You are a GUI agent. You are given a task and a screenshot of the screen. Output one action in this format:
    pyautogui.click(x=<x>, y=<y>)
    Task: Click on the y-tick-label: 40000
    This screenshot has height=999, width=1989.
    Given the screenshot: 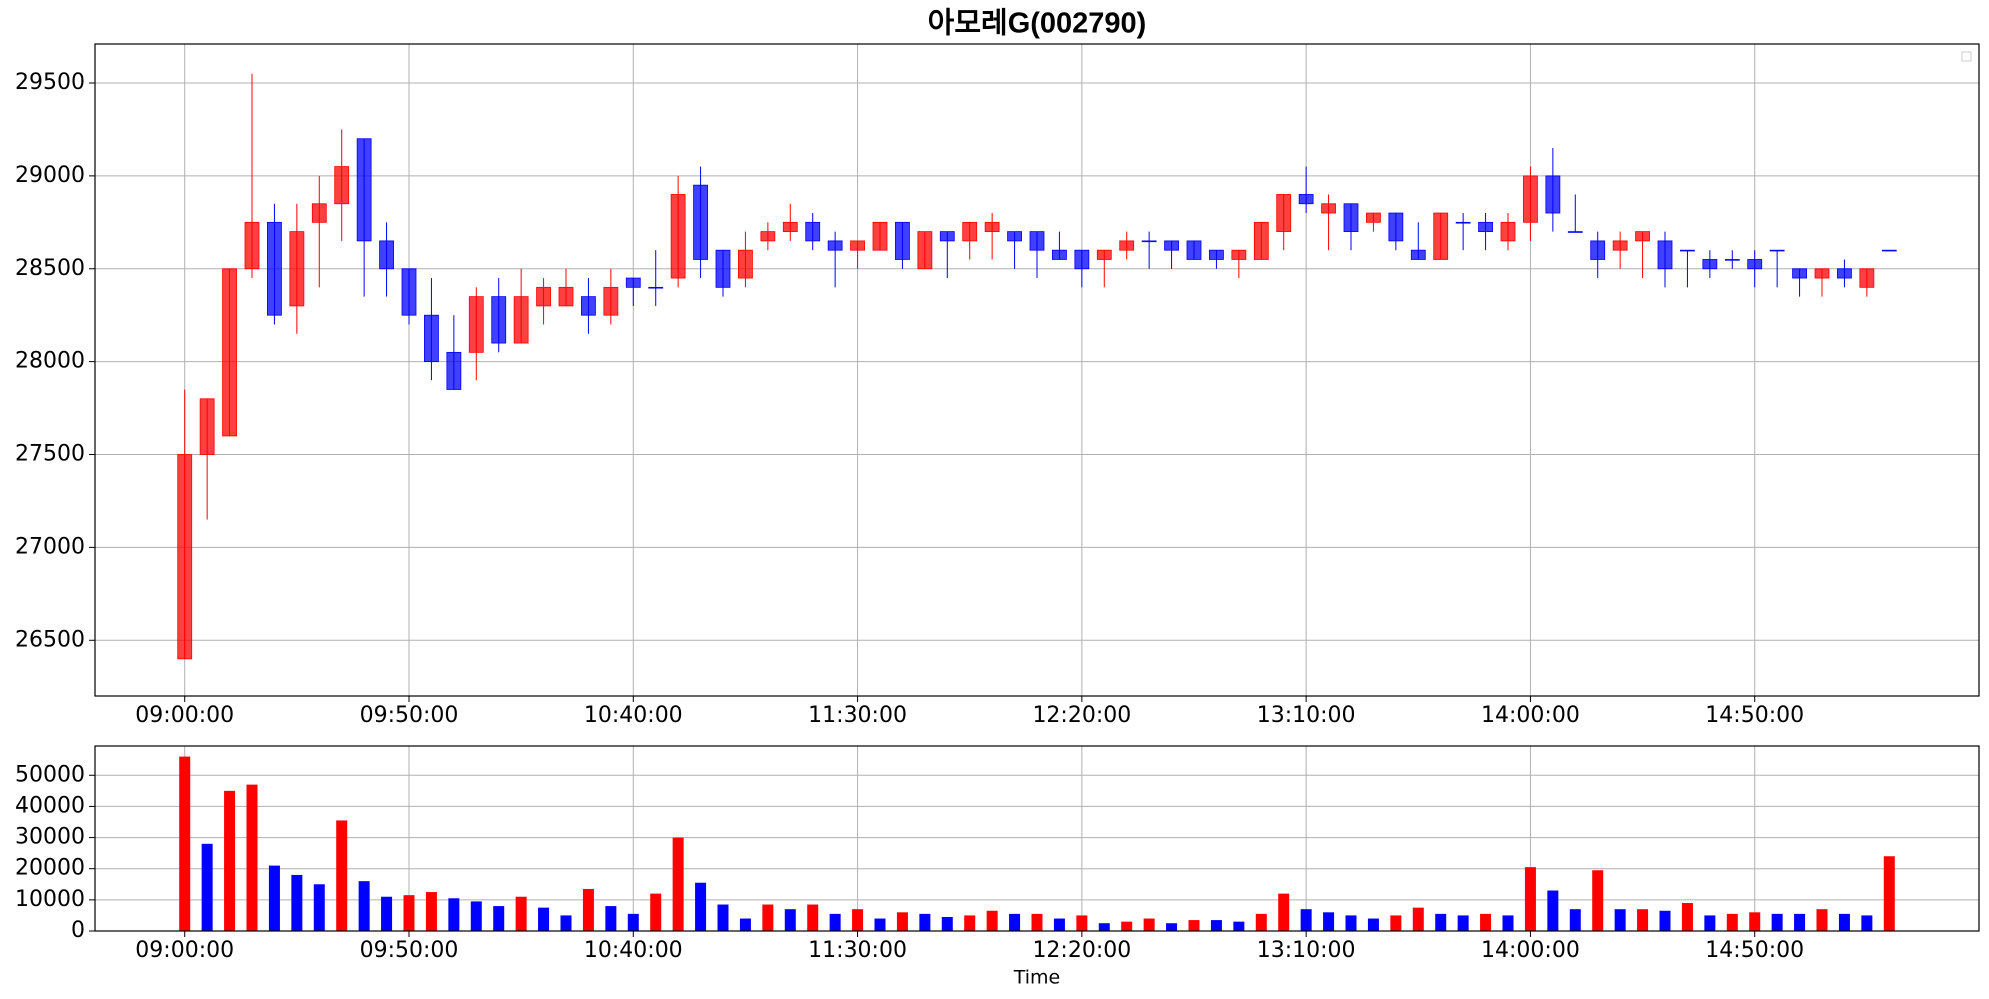 What is the action you would take?
    pyautogui.click(x=50, y=805)
    